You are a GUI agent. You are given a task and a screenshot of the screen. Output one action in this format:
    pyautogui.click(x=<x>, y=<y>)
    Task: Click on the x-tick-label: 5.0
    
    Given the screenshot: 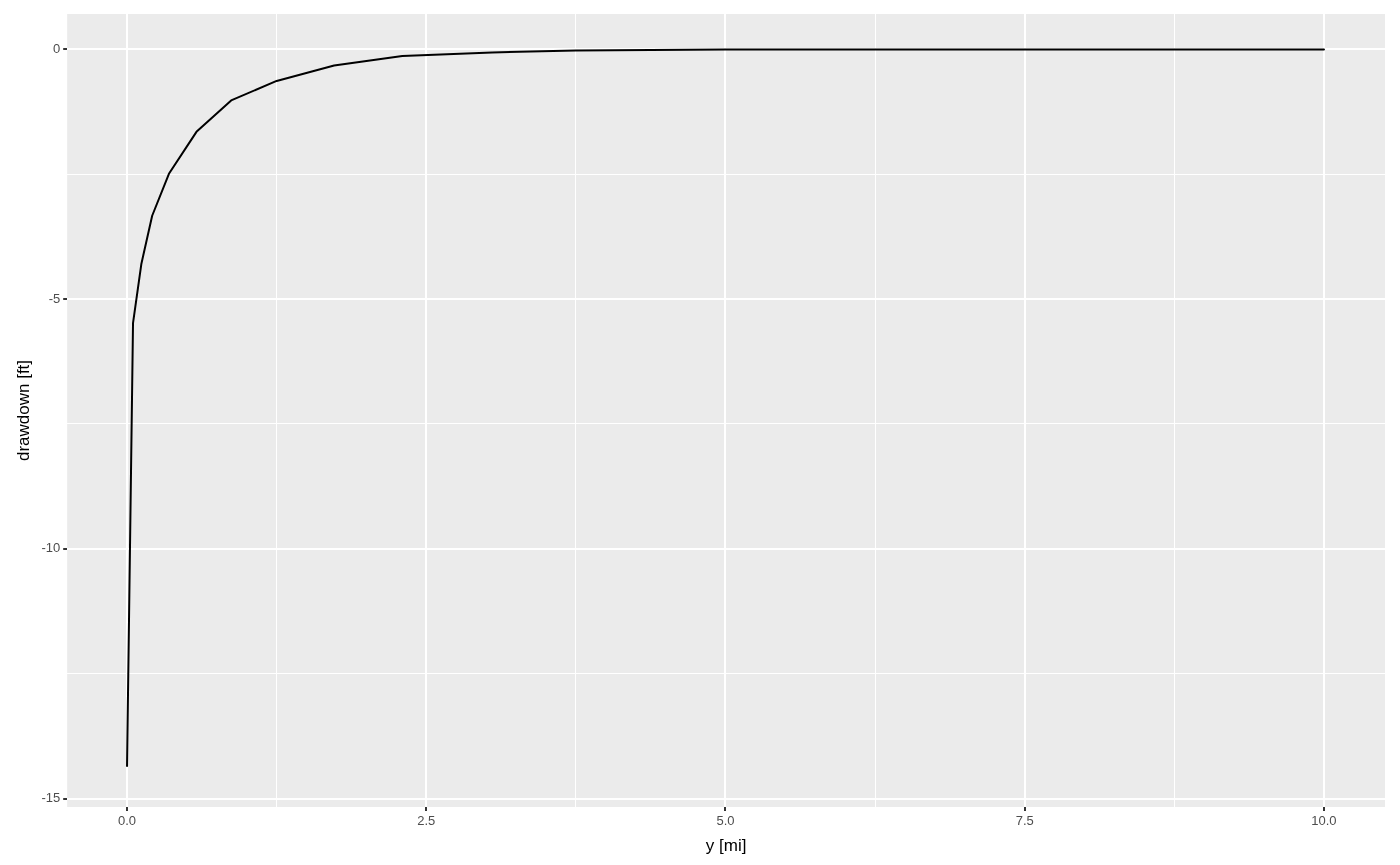 What is the action you would take?
    pyautogui.click(x=725, y=821)
    